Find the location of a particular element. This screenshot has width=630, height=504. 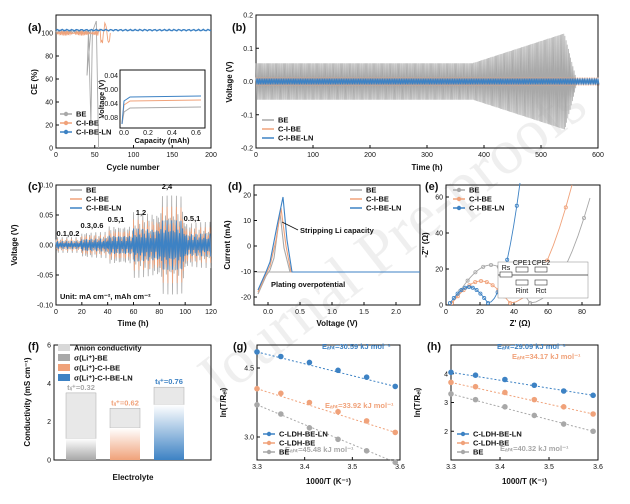

y-tick-label: 6 is located at coordinates (49, 346).